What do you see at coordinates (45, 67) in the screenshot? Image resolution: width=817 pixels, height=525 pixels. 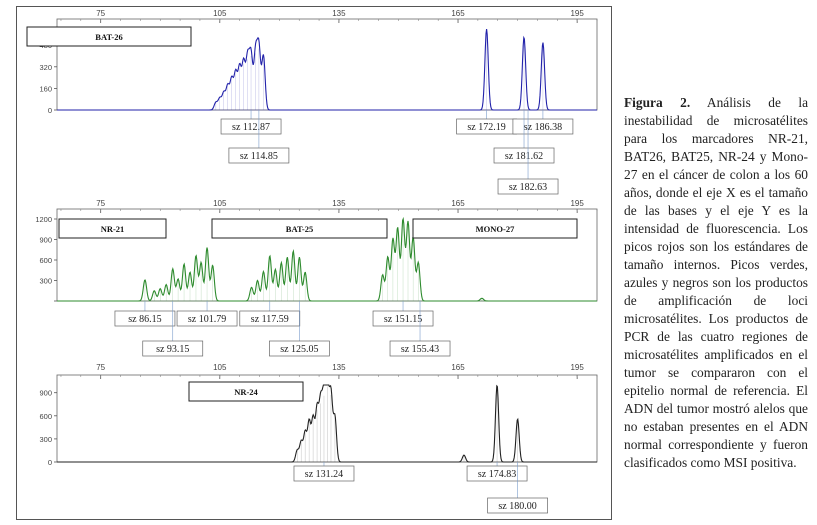 I see `y-tick-label: 320` at bounding box center [45, 67].